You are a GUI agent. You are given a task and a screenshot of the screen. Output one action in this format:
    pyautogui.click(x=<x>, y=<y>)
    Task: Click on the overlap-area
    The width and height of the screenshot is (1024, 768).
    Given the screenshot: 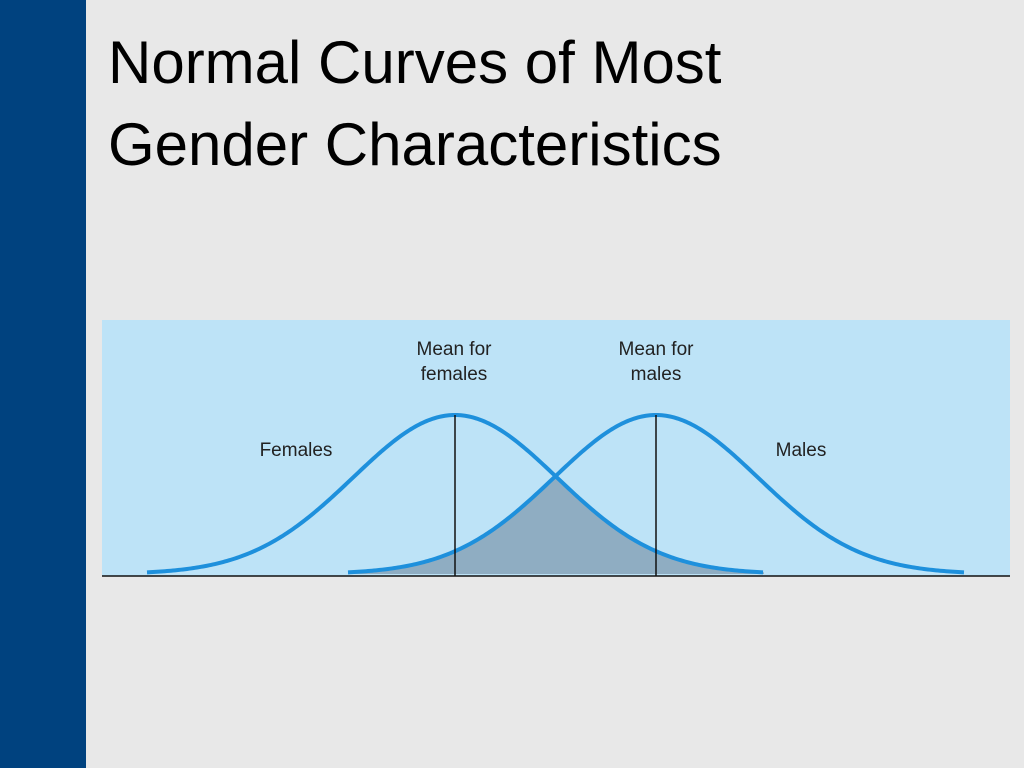 What is the action you would take?
    pyautogui.click(x=556, y=525)
    